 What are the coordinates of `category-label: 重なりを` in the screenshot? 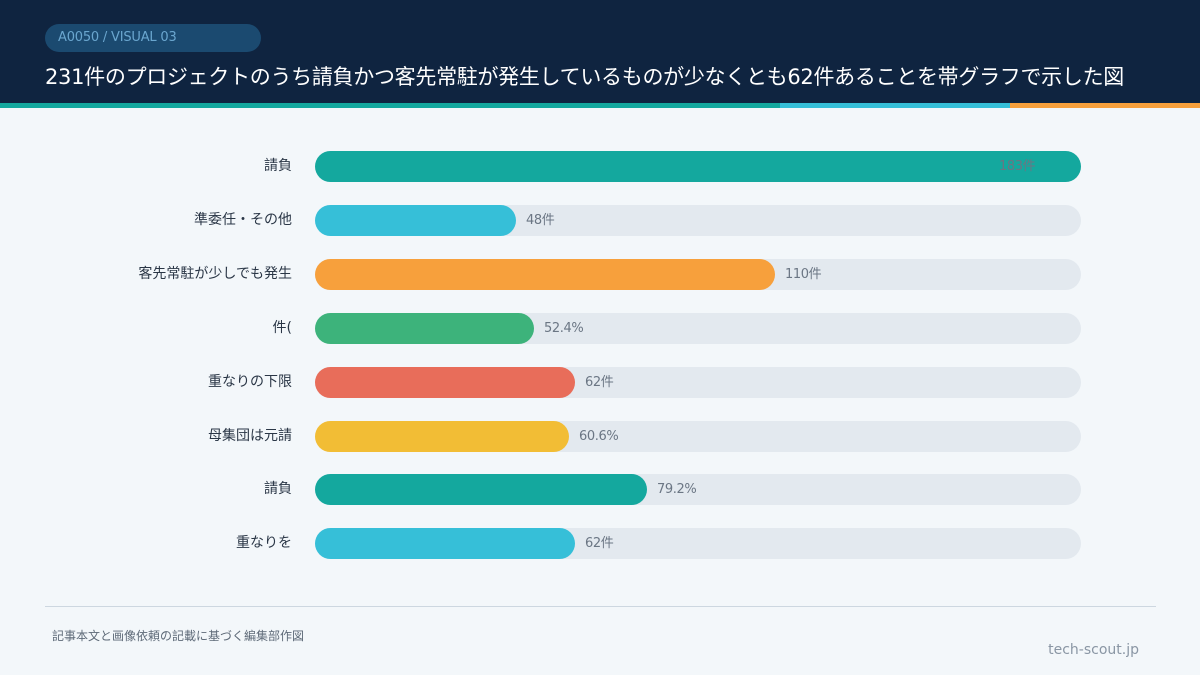 It's located at (264, 543).